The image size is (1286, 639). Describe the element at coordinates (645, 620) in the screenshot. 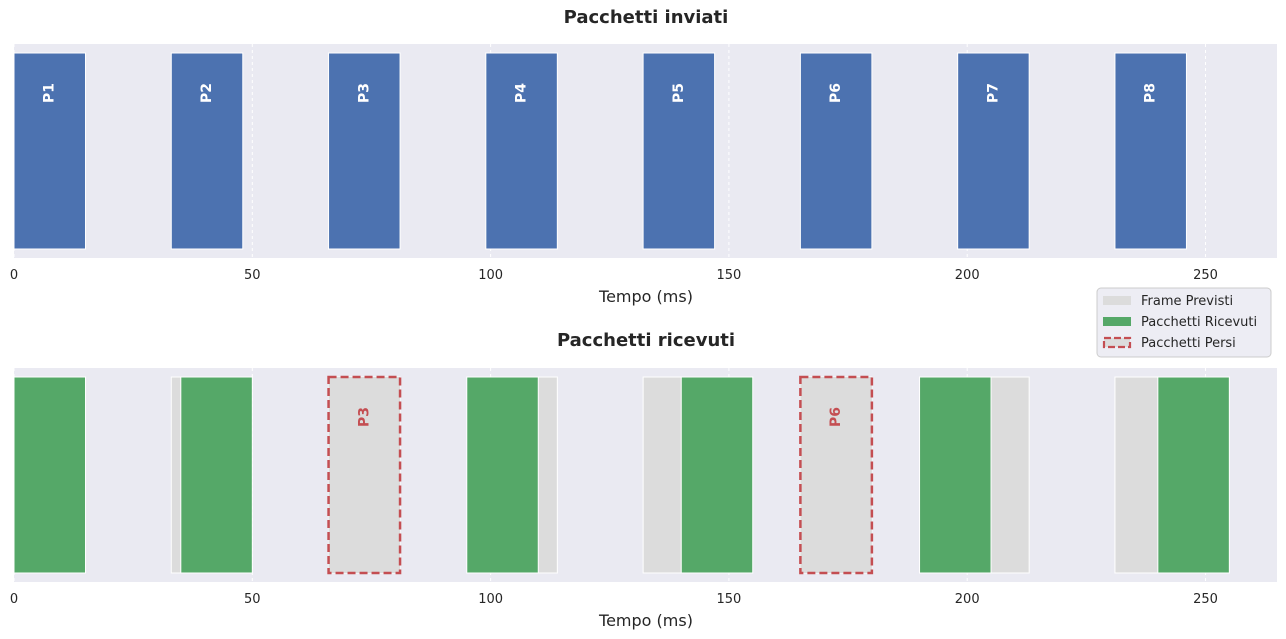

I see `received-x-axis-label: Tempo (ms)` at that location.